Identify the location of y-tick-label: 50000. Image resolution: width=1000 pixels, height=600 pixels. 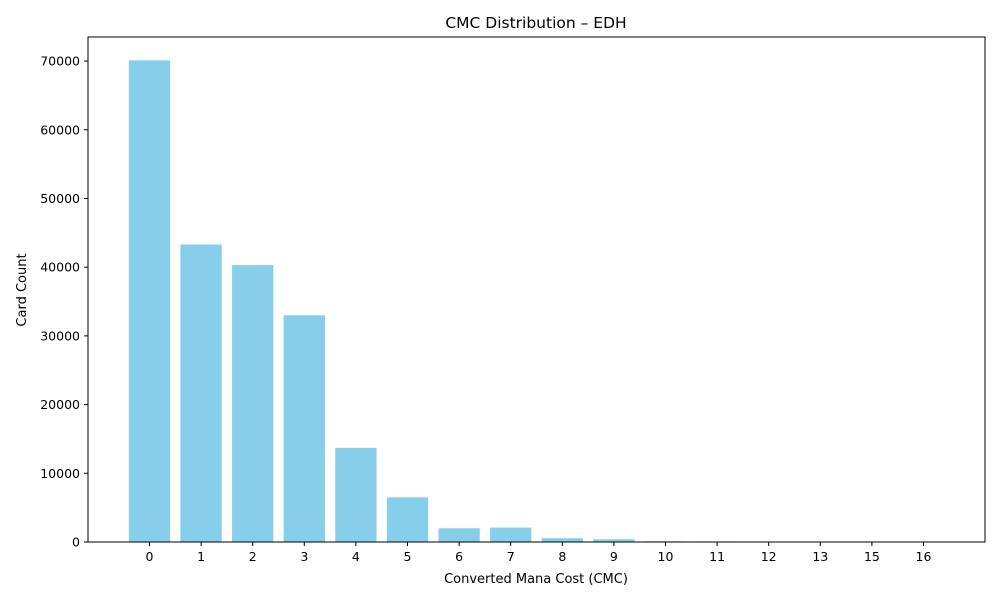
(60, 198).